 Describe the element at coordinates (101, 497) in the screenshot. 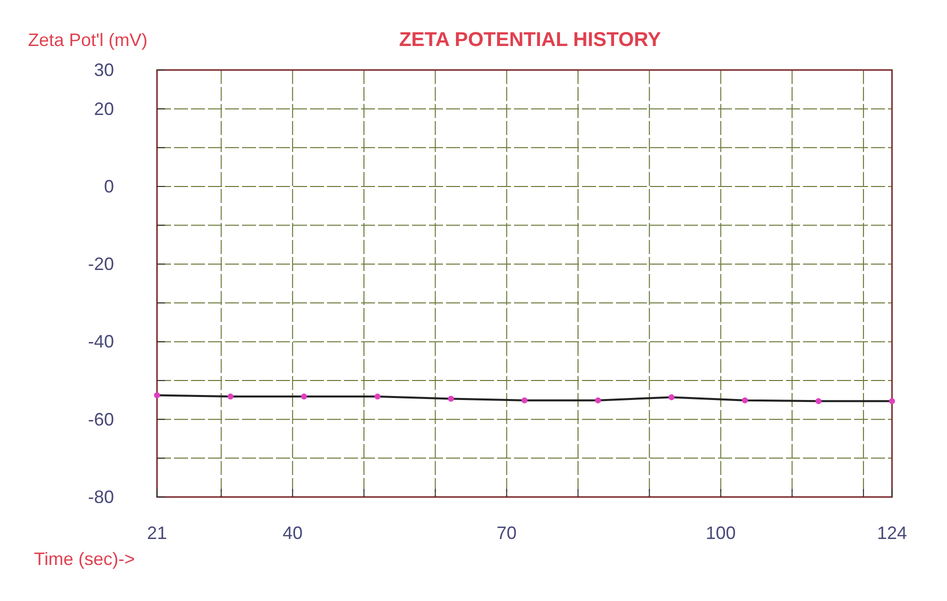

I see `y-tick-label: -80` at that location.